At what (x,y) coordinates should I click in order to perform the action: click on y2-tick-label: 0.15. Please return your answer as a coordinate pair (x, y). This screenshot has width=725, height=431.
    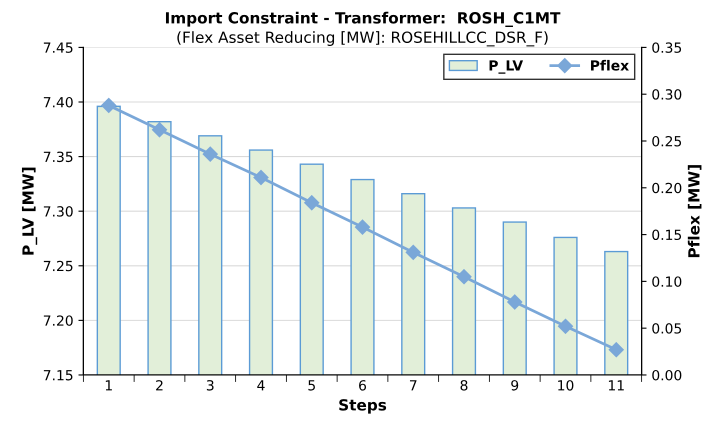
    Looking at the image, I should click on (667, 235).